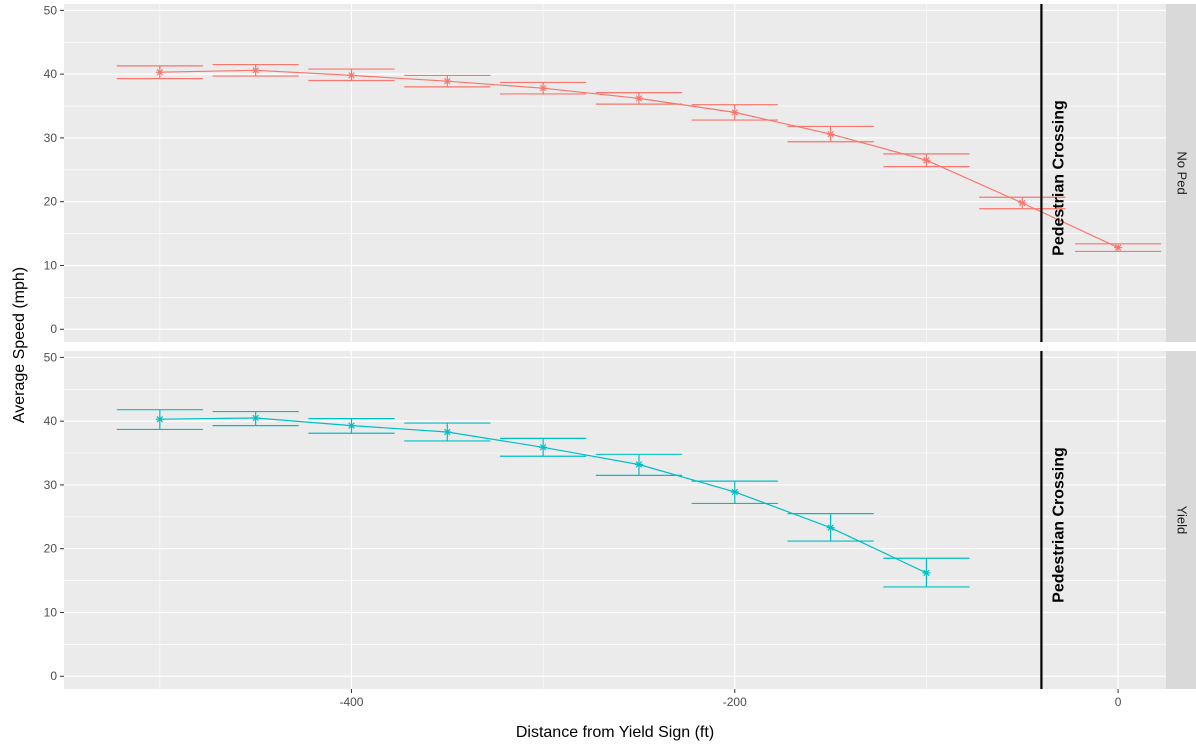 The width and height of the screenshot is (1196, 748). What do you see at coordinates (19, 345) in the screenshot?
I see `y-axis-title: Average Speed (mph)` at bounding box center [19, 345].